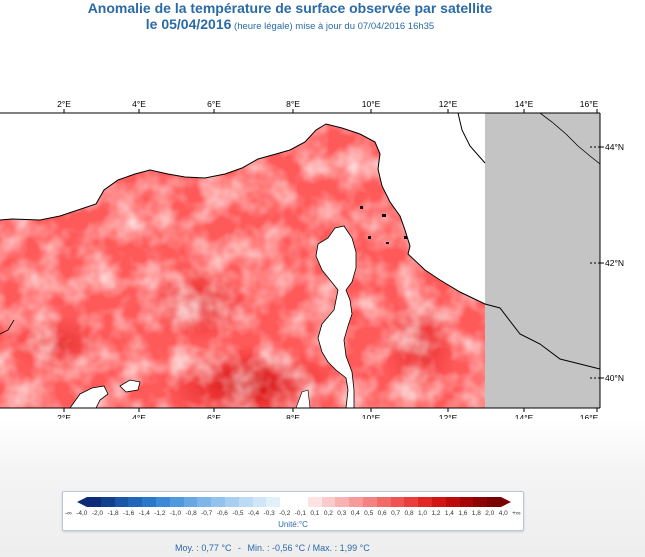 The width and height of the screenshot is (645, 557). Describe the element at coordinates (191, 513) in the screenshot. I see `legend-tick-label: -0,8` at that location.